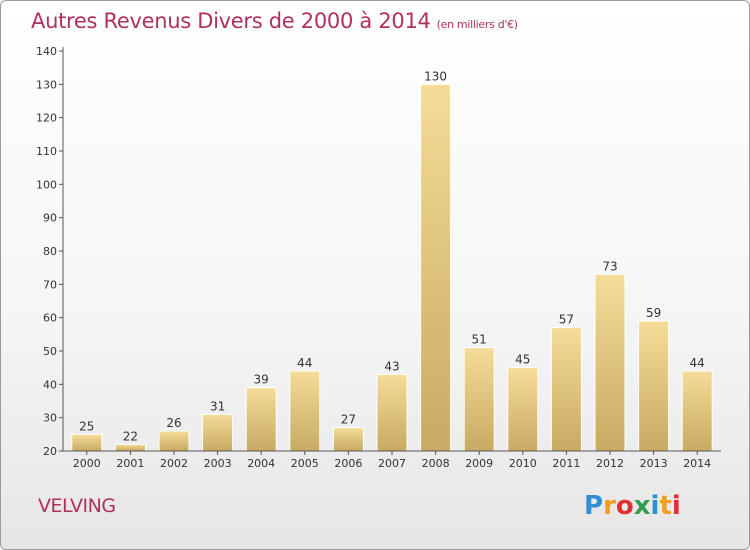 The height and width of the screenshot is (550, 750). What do you see at coordinates (46, 84) in the screenshot?
I see `y-tick-label: 130` at bounding box center [46, 84].